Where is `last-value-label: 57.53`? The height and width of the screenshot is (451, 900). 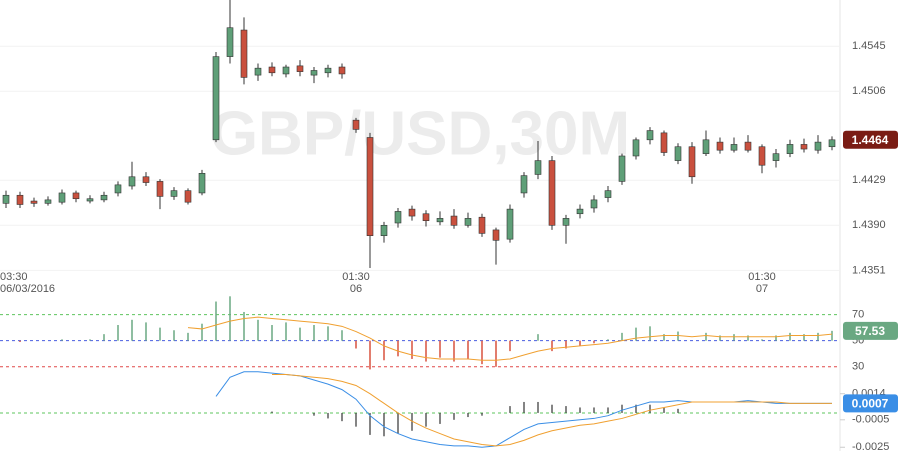
last-value-label: 57.53 is located at coordinates (870, 331).